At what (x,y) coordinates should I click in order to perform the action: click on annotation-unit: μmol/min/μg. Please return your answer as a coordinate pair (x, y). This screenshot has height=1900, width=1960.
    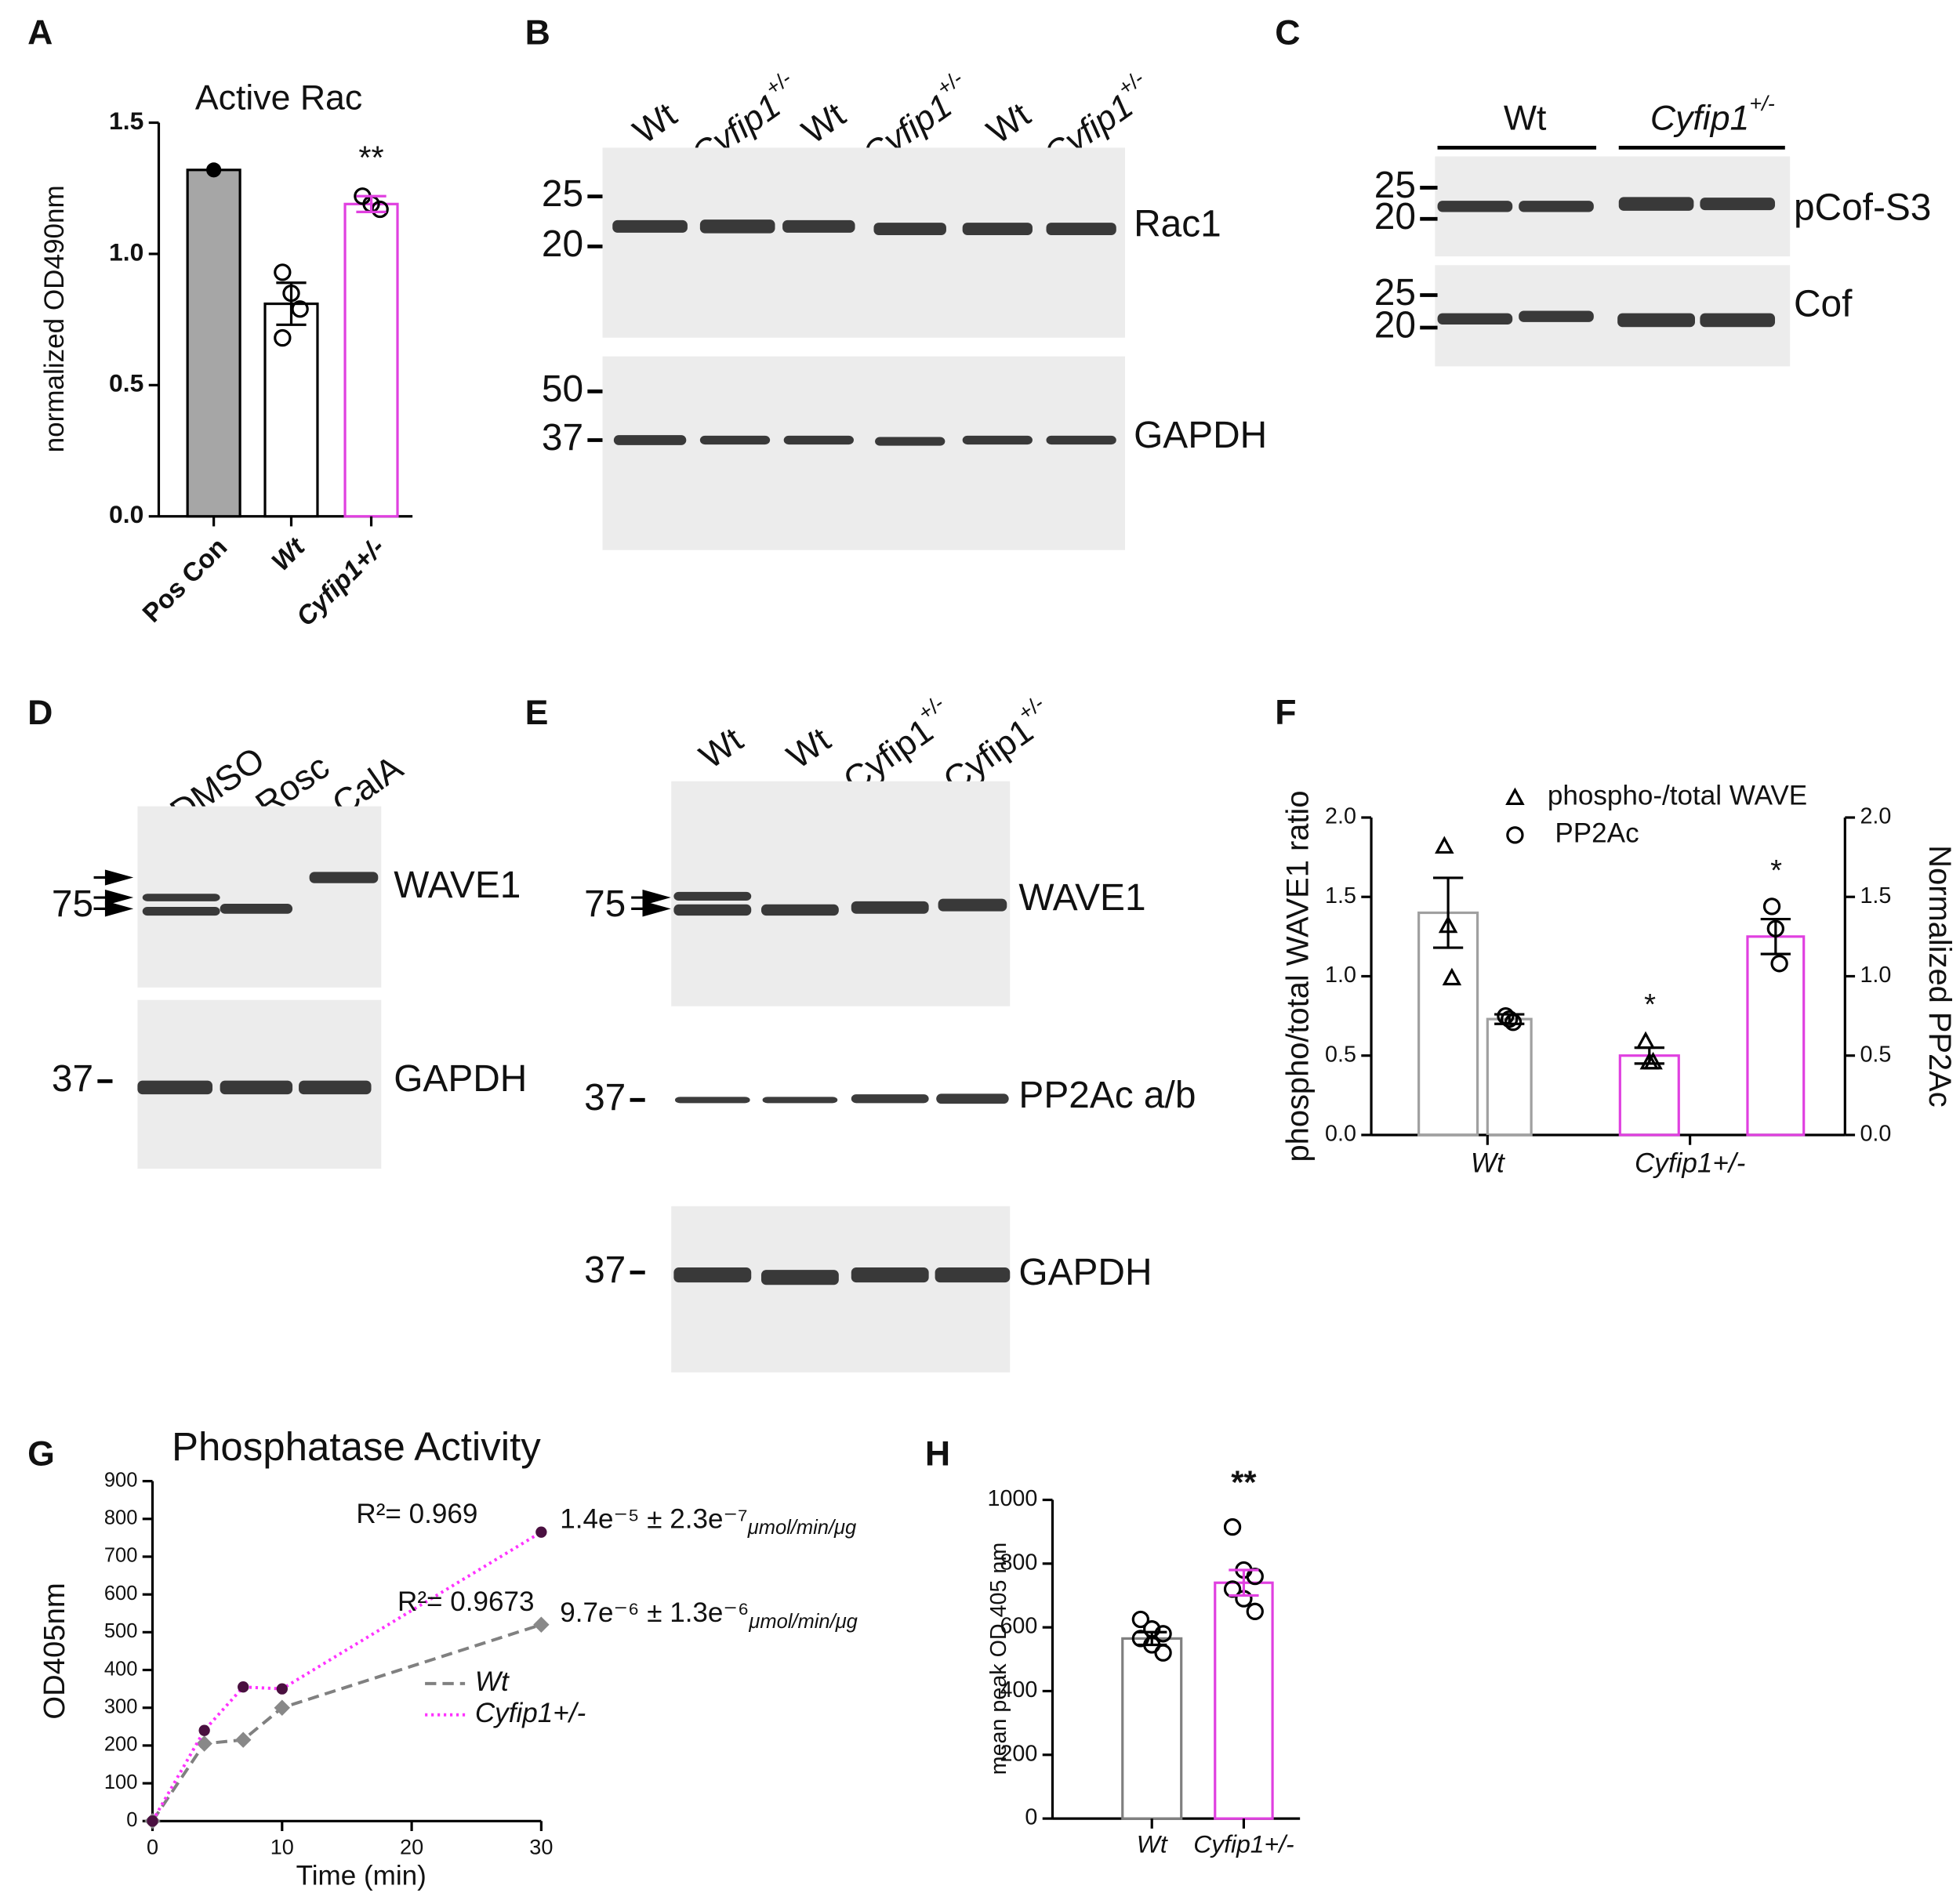
    Looking at the image, I should click on (801, 1528).